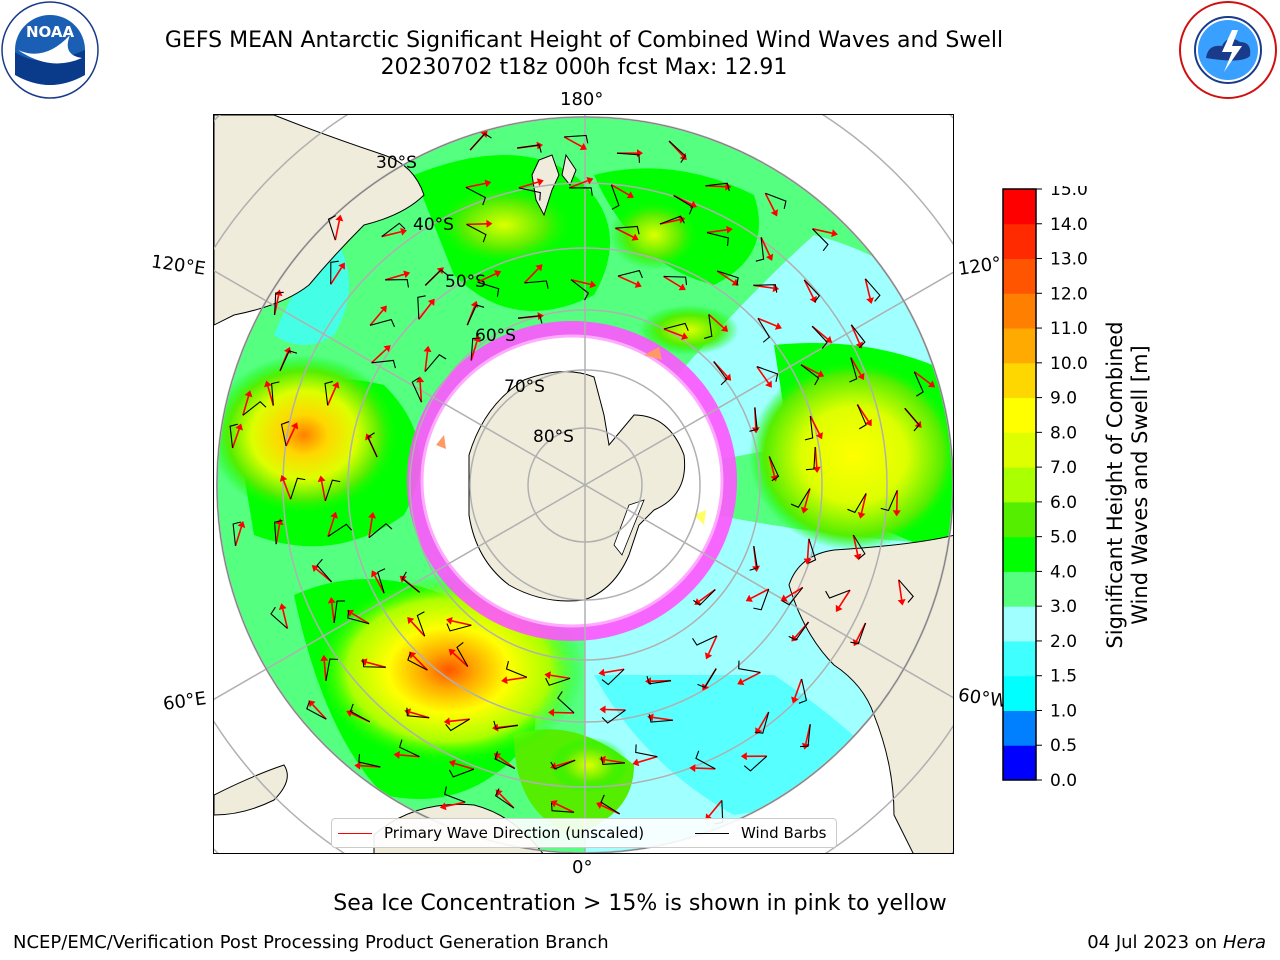 The width and height of the screenshot is (1280, 960). What do you see at coordinates (1063, 778) in the screenshot?
I see `colorbar-tick-label: 0.0` at bounding box center [1063, 778].